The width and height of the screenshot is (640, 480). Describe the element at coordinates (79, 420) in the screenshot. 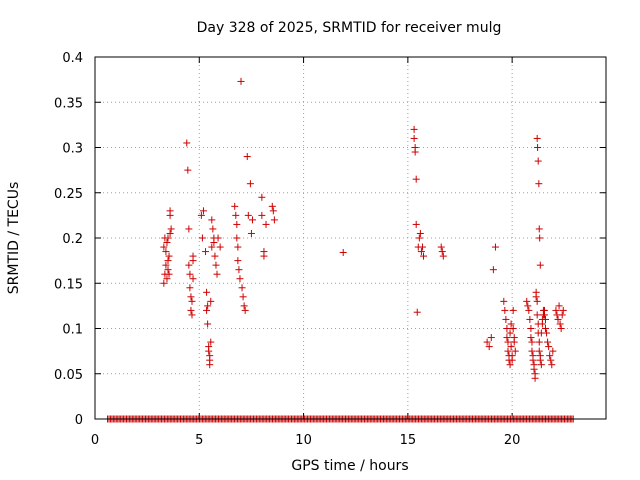

I see `y-tick-label: 0` at that location.